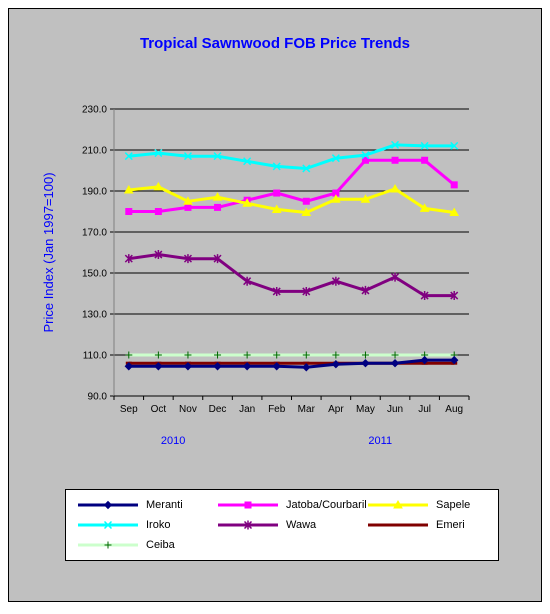 The height and width of the screenshot is (614, 550). Describe the element at coordinates (454, 409) in the screenshot. I see `x-tick-label: Aug` at that location.